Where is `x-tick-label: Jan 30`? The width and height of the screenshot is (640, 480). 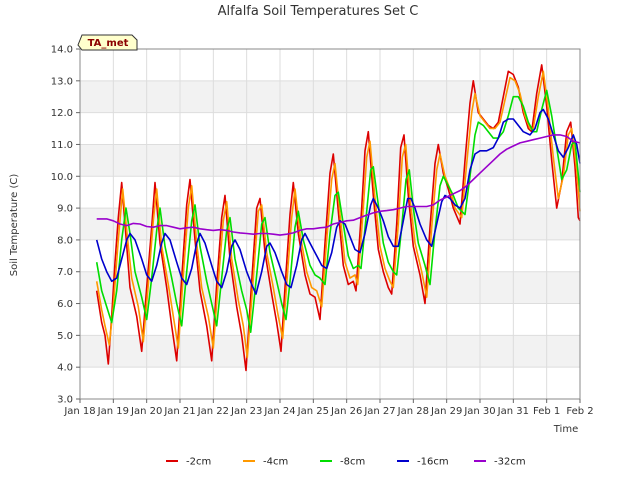
x-tick-label: Jan 30 is located at coordinates (479, 411).